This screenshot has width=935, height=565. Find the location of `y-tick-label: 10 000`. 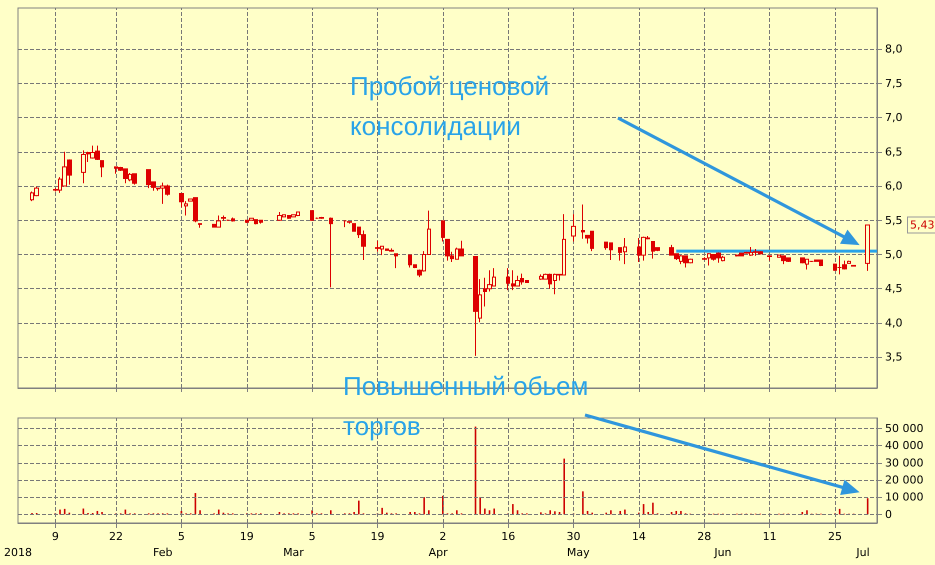

y-tick-label: 10 000 is located at coordinates (904, 497).